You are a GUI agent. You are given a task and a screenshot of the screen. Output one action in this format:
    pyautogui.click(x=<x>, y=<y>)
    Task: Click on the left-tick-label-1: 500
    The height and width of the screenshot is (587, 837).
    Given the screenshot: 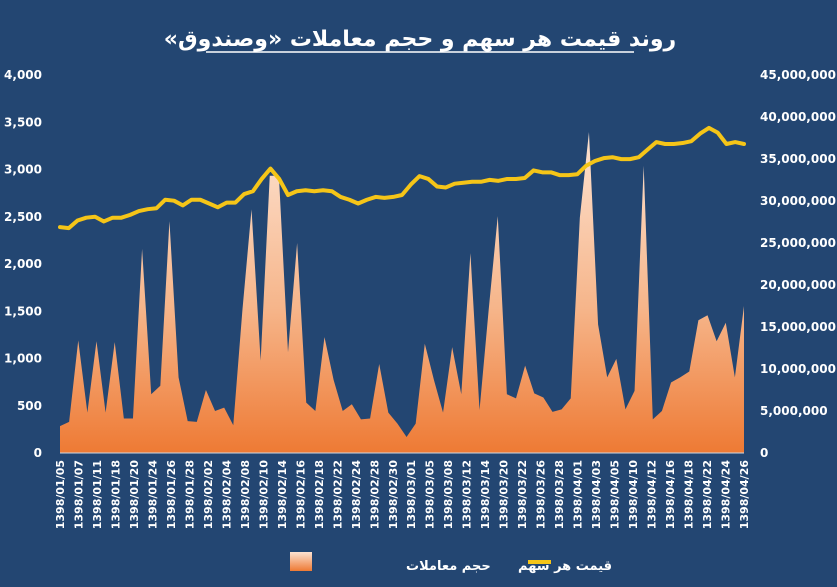 What is the action you would take?
    pyautogui.click(x=29, y=406)
    